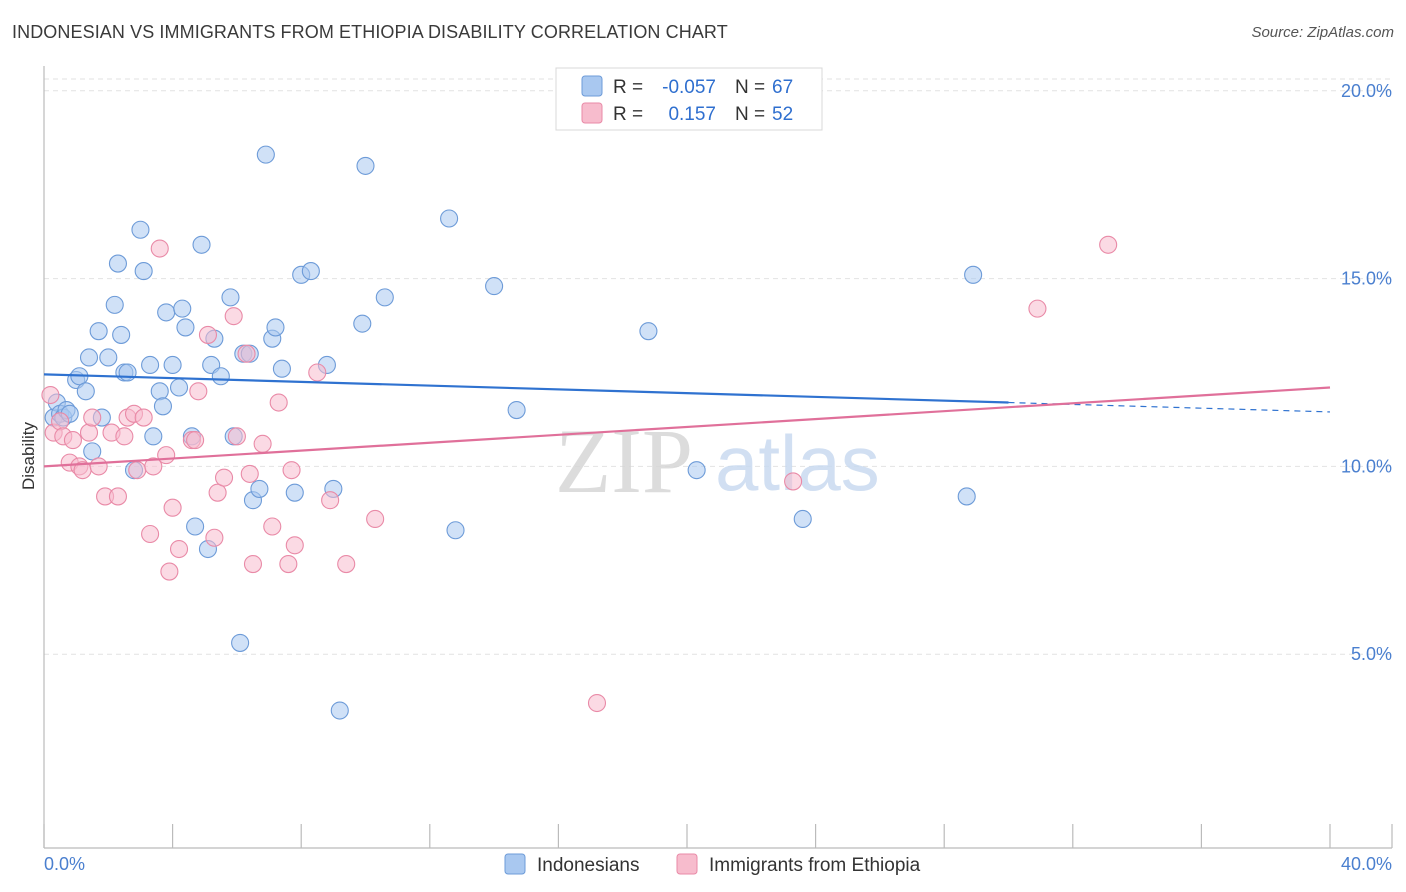  I want to click on legend-swatch-ethiopia, so click(592, 113).